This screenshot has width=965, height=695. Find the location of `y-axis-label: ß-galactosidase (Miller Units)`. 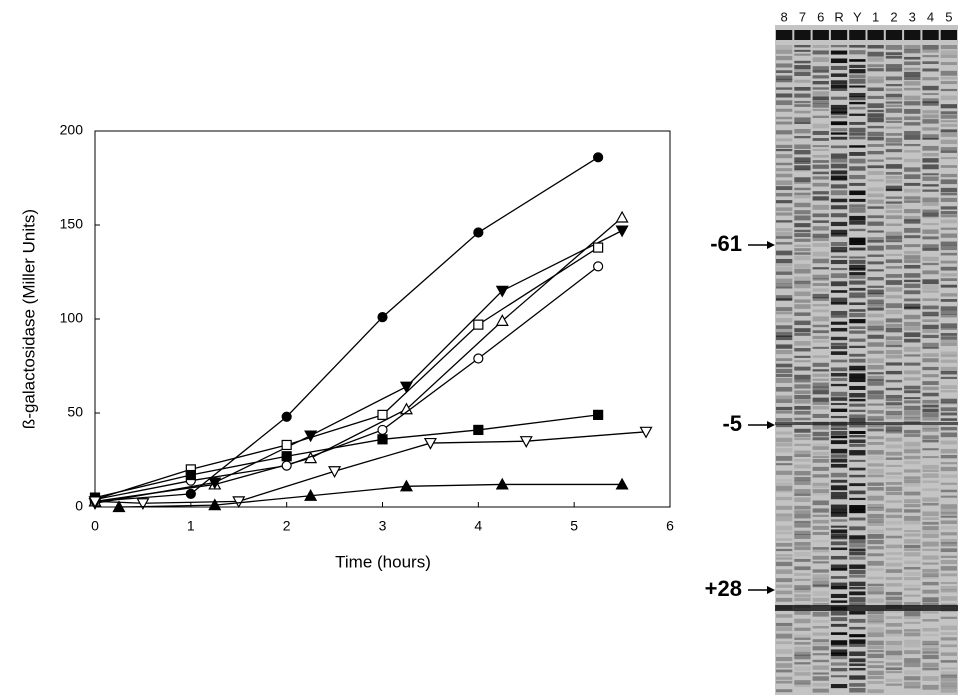

y-axis-label: ß-galactosidase (Miller Units) is located at coordinates (28, 319).